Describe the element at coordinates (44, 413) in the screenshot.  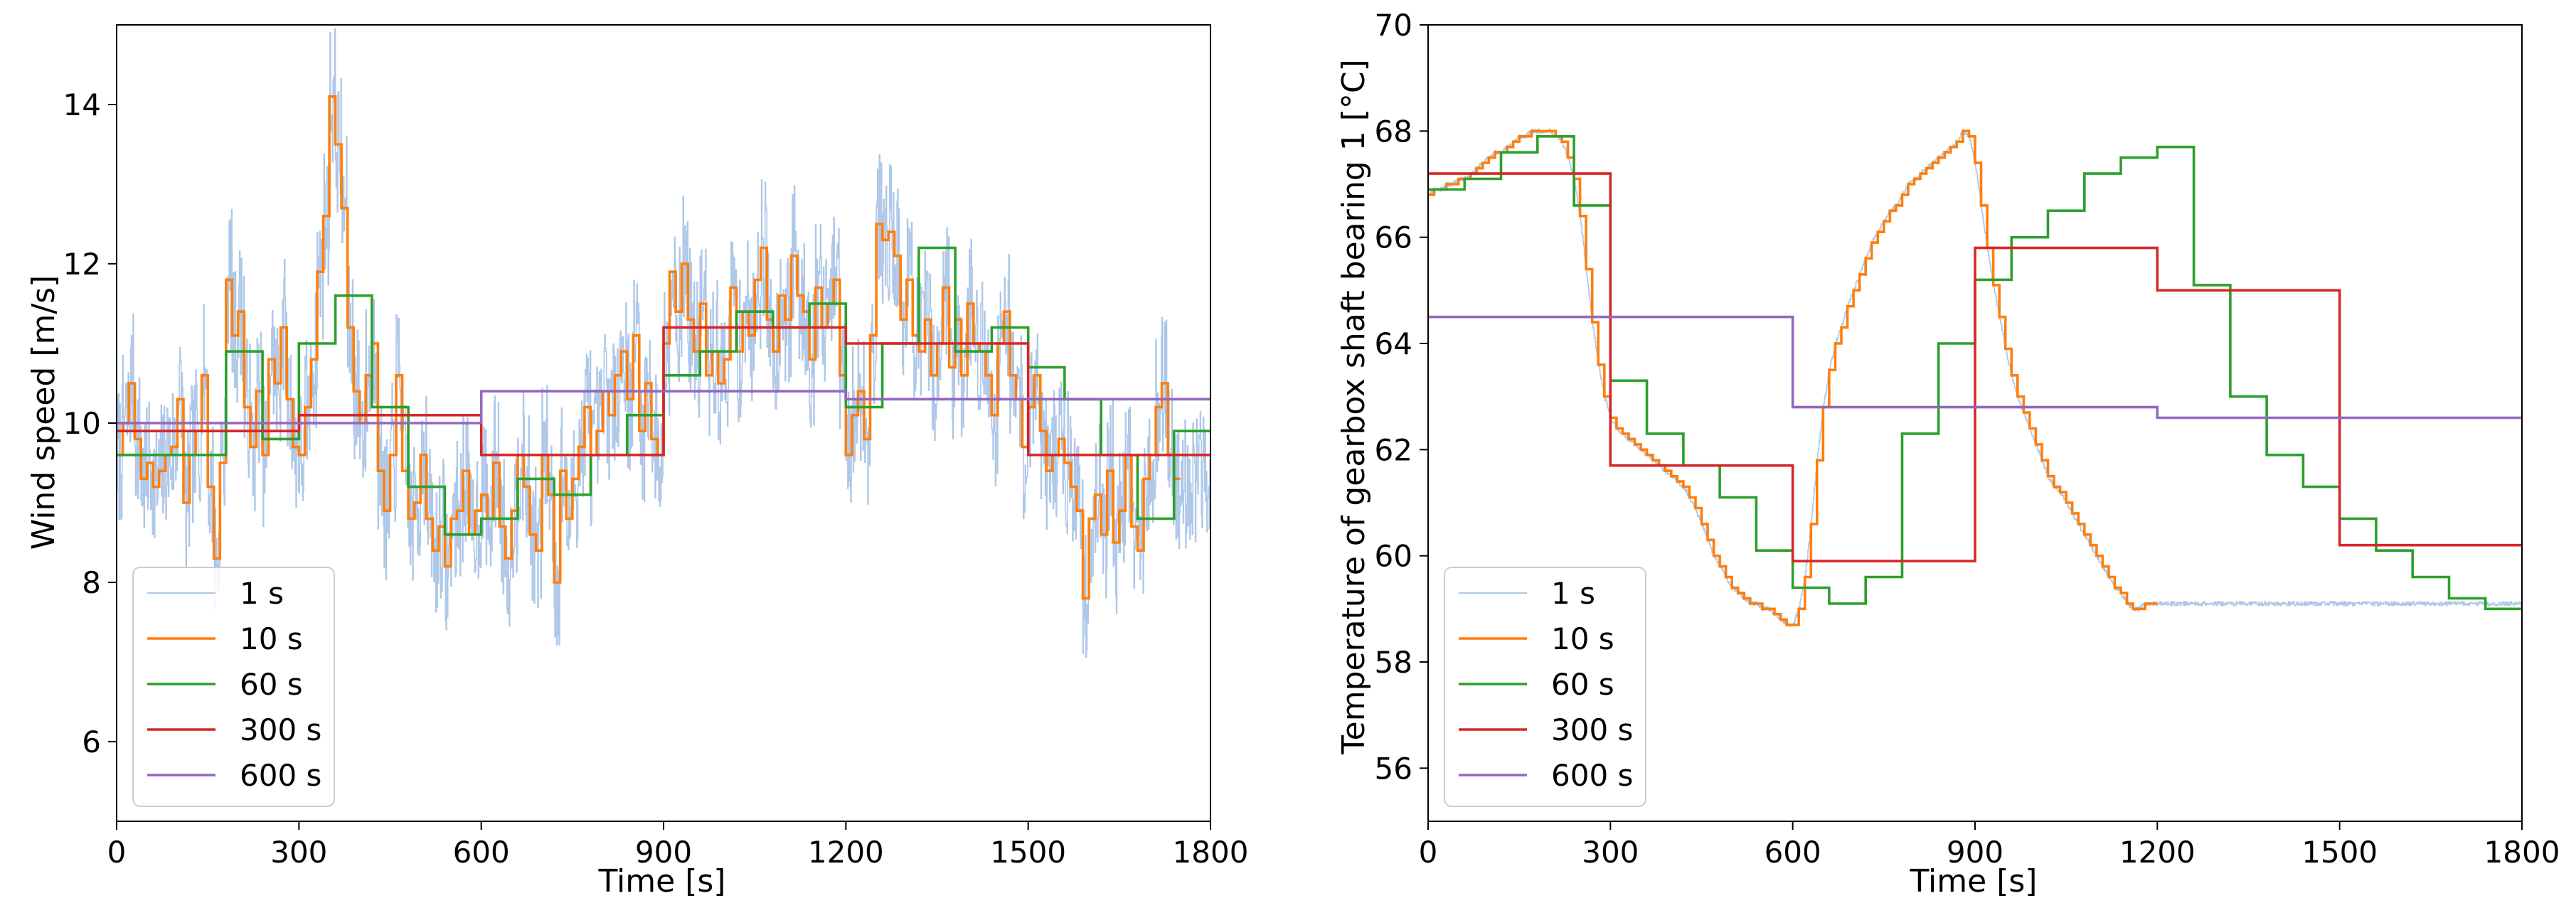
I see `wind-speed-y-axis-label: Wind speed [m/s]` at that location.